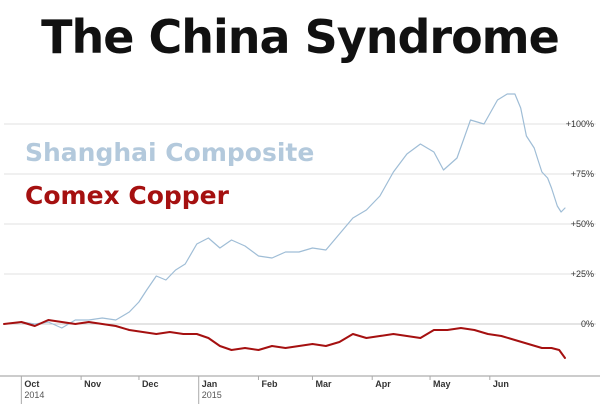 This screenshot has width=600, height=412. I want to click on x-tick-label: Nov, so click(92, 384).